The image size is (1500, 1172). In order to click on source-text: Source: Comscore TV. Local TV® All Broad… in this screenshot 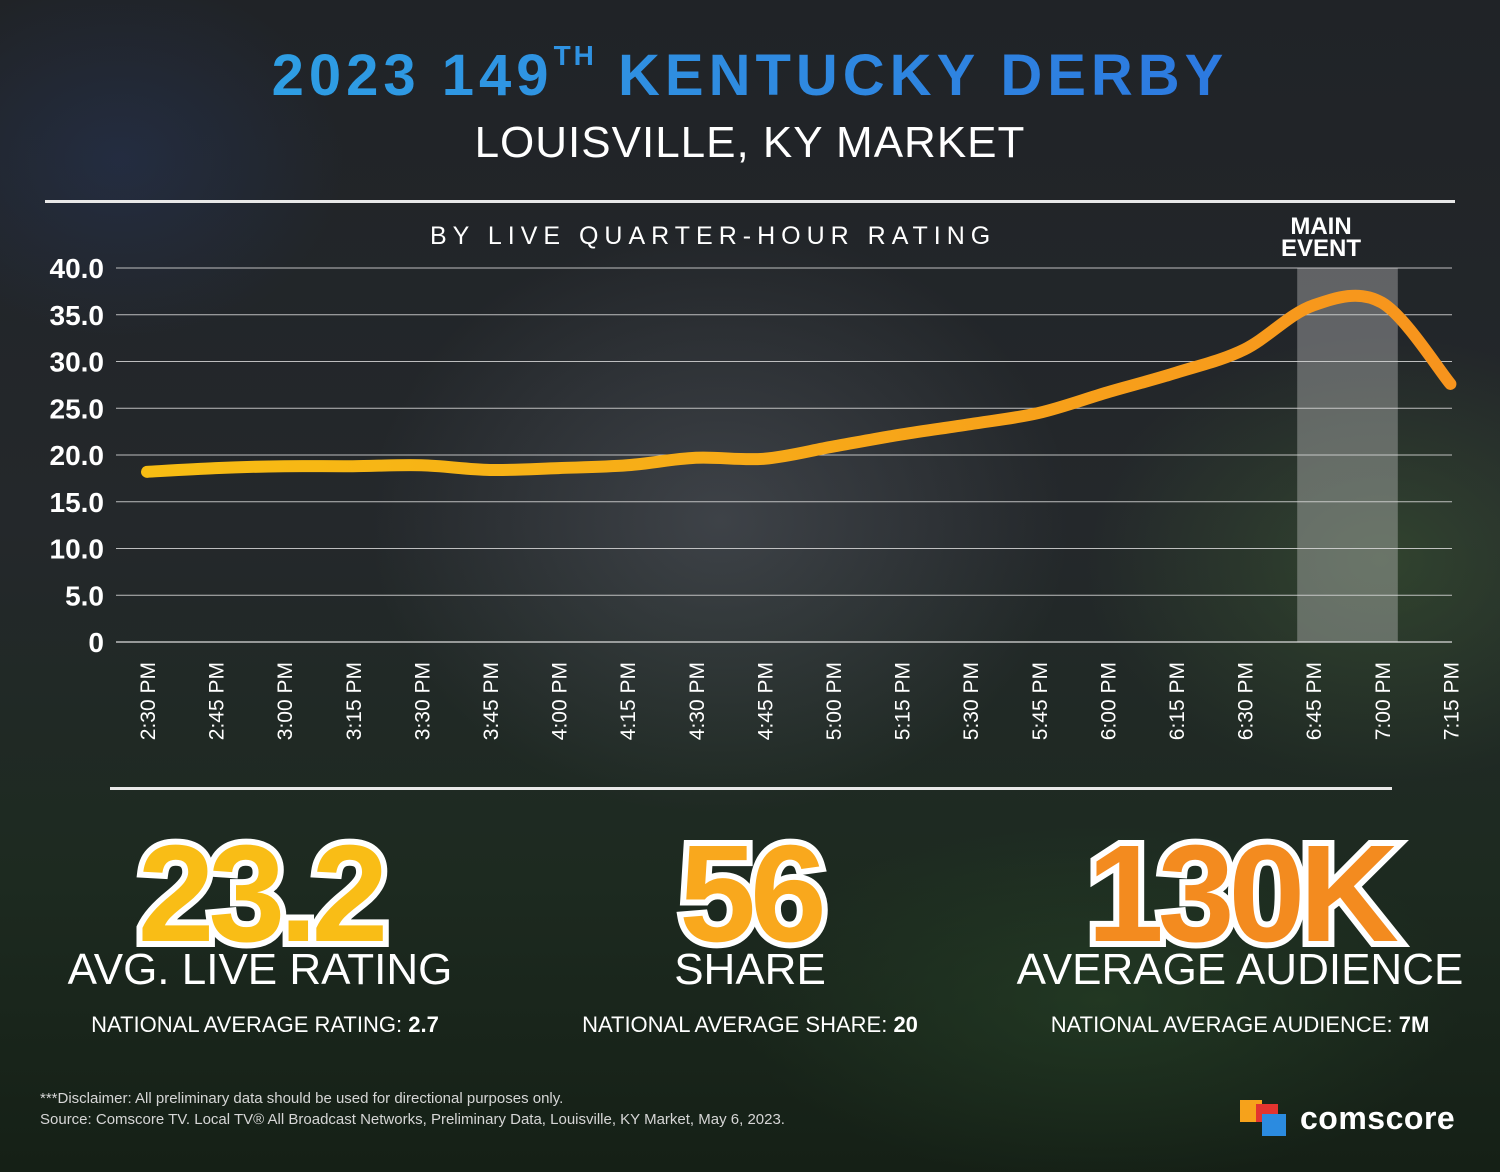, I will do `click(412, 1119)`.